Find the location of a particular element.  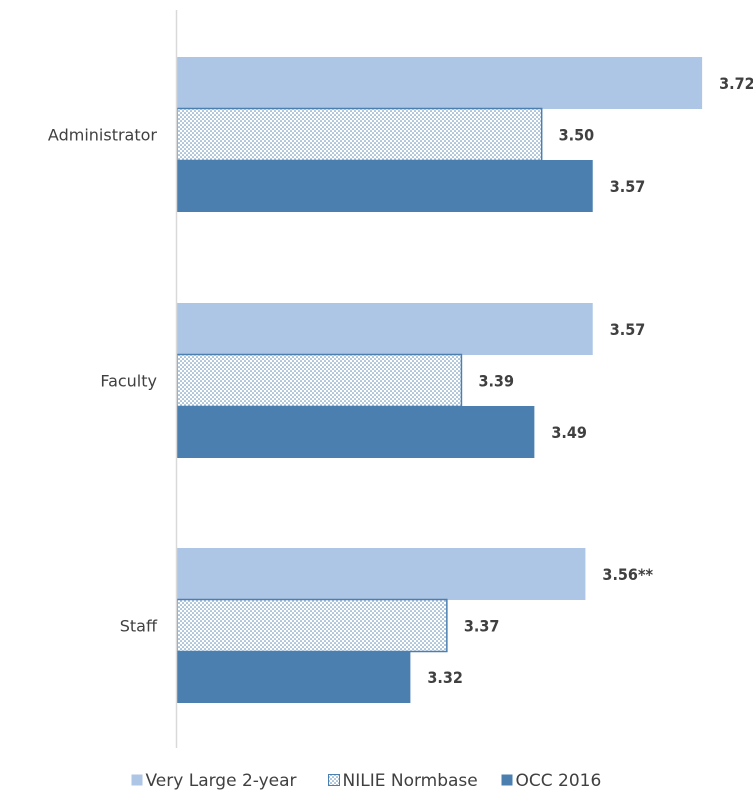

data-label-faculty-occ-2016: 3.49 is located at coordinates (569, 432).